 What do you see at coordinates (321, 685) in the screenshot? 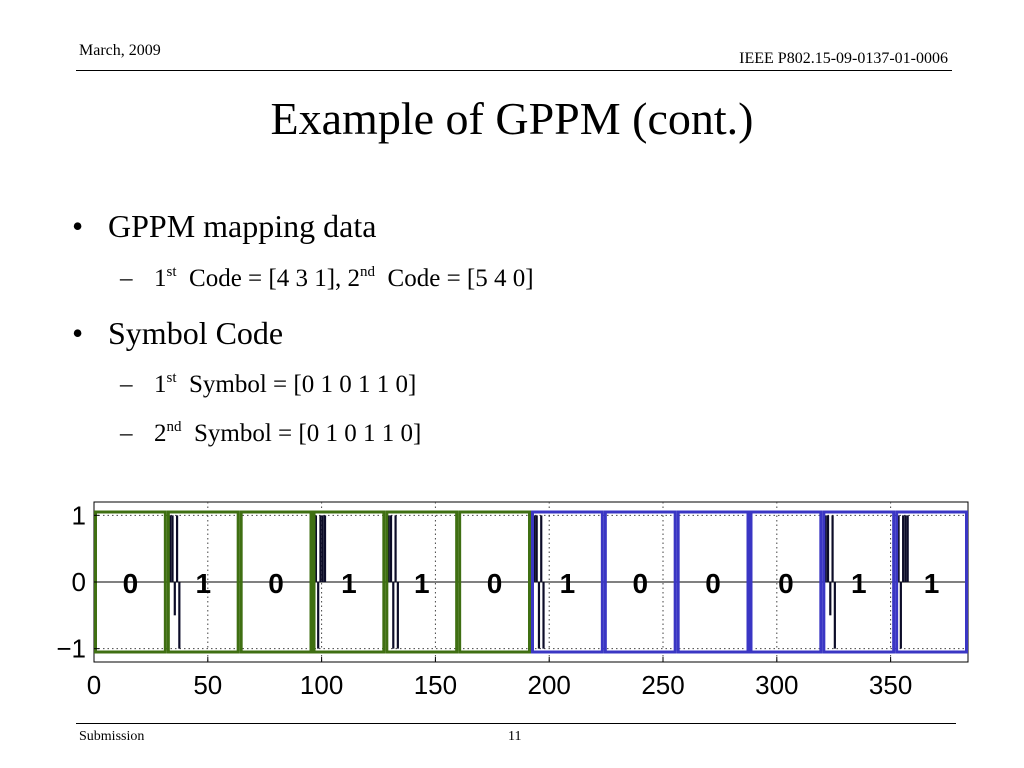
I see `x-tick-label: 100` at bounding box center [321, 685].